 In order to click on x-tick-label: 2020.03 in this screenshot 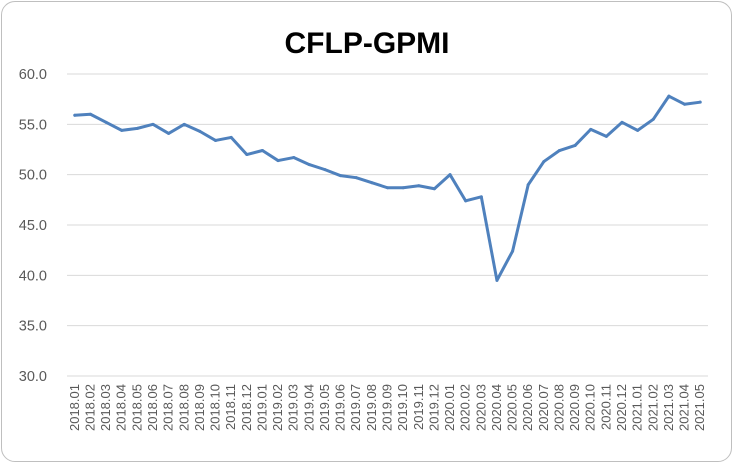, I will do `click(480, 407)`.